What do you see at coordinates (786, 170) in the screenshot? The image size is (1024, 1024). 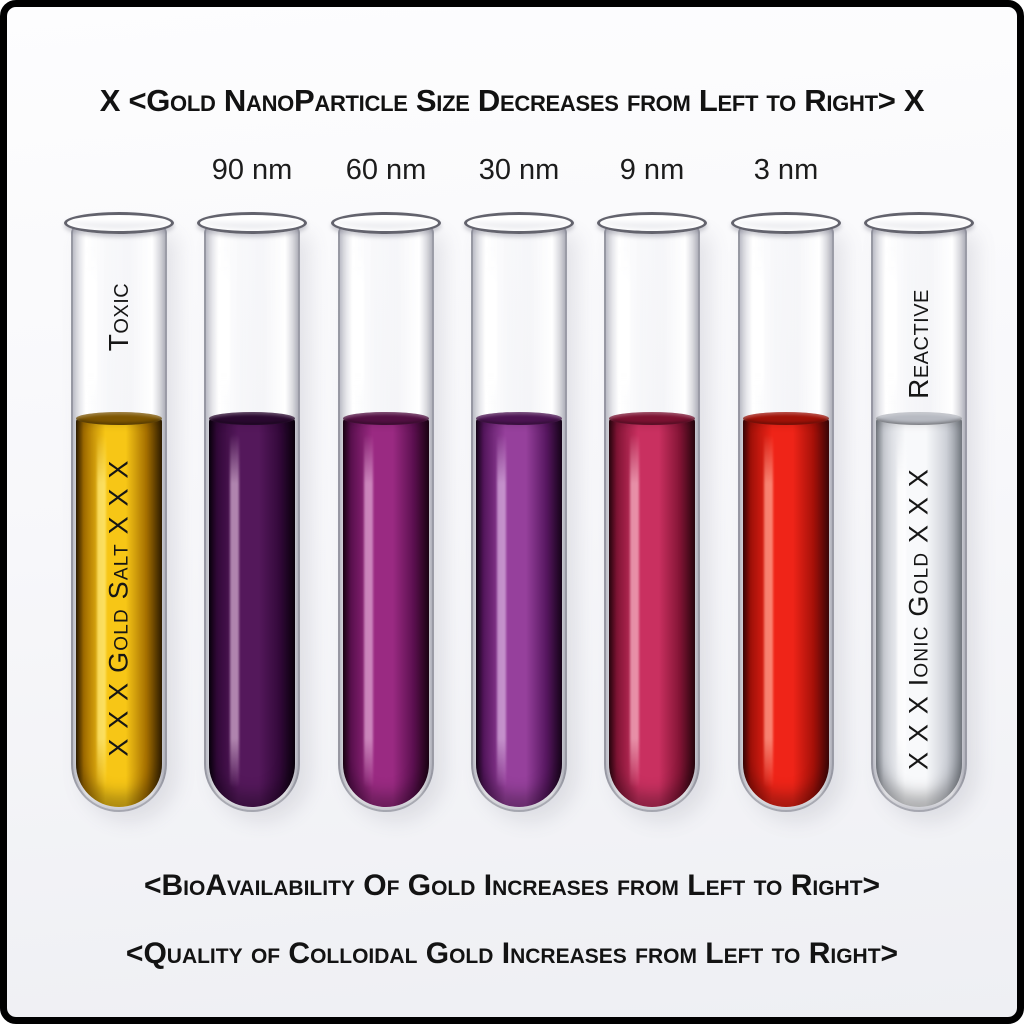 I see `size-label: 3 nm` at bounding box center [786, 170].